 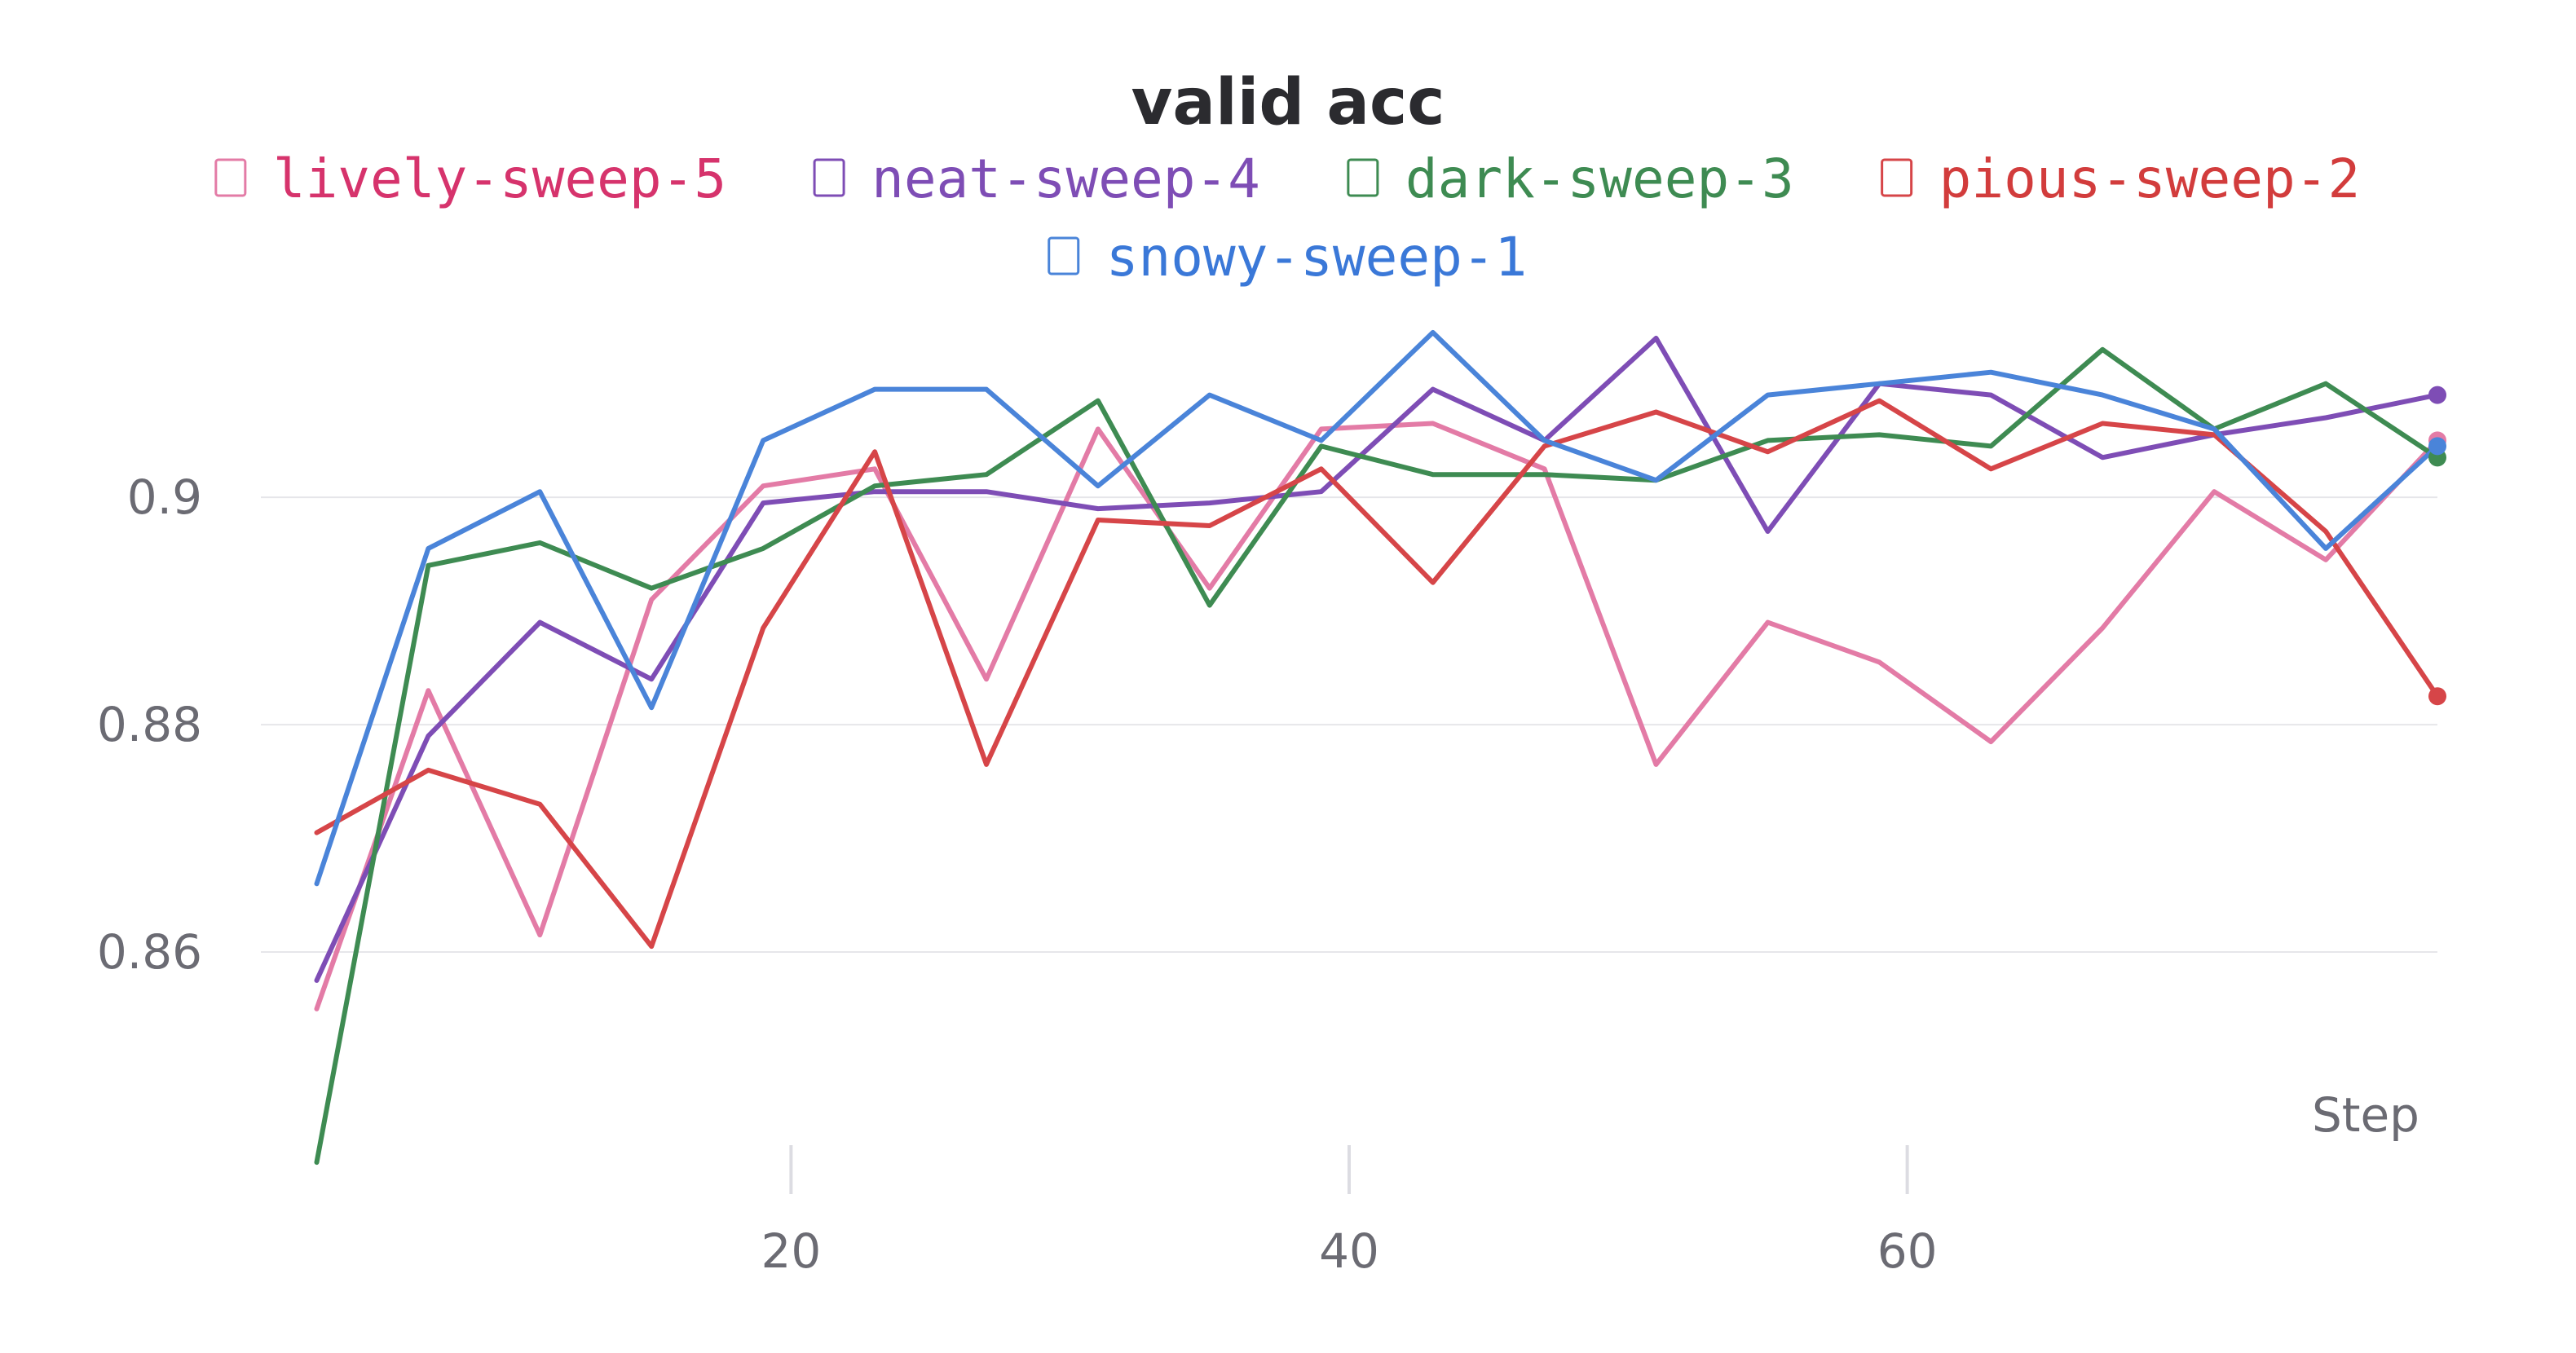 I want to click on x-axis-label: Step, so click(x=2365, y=1115).